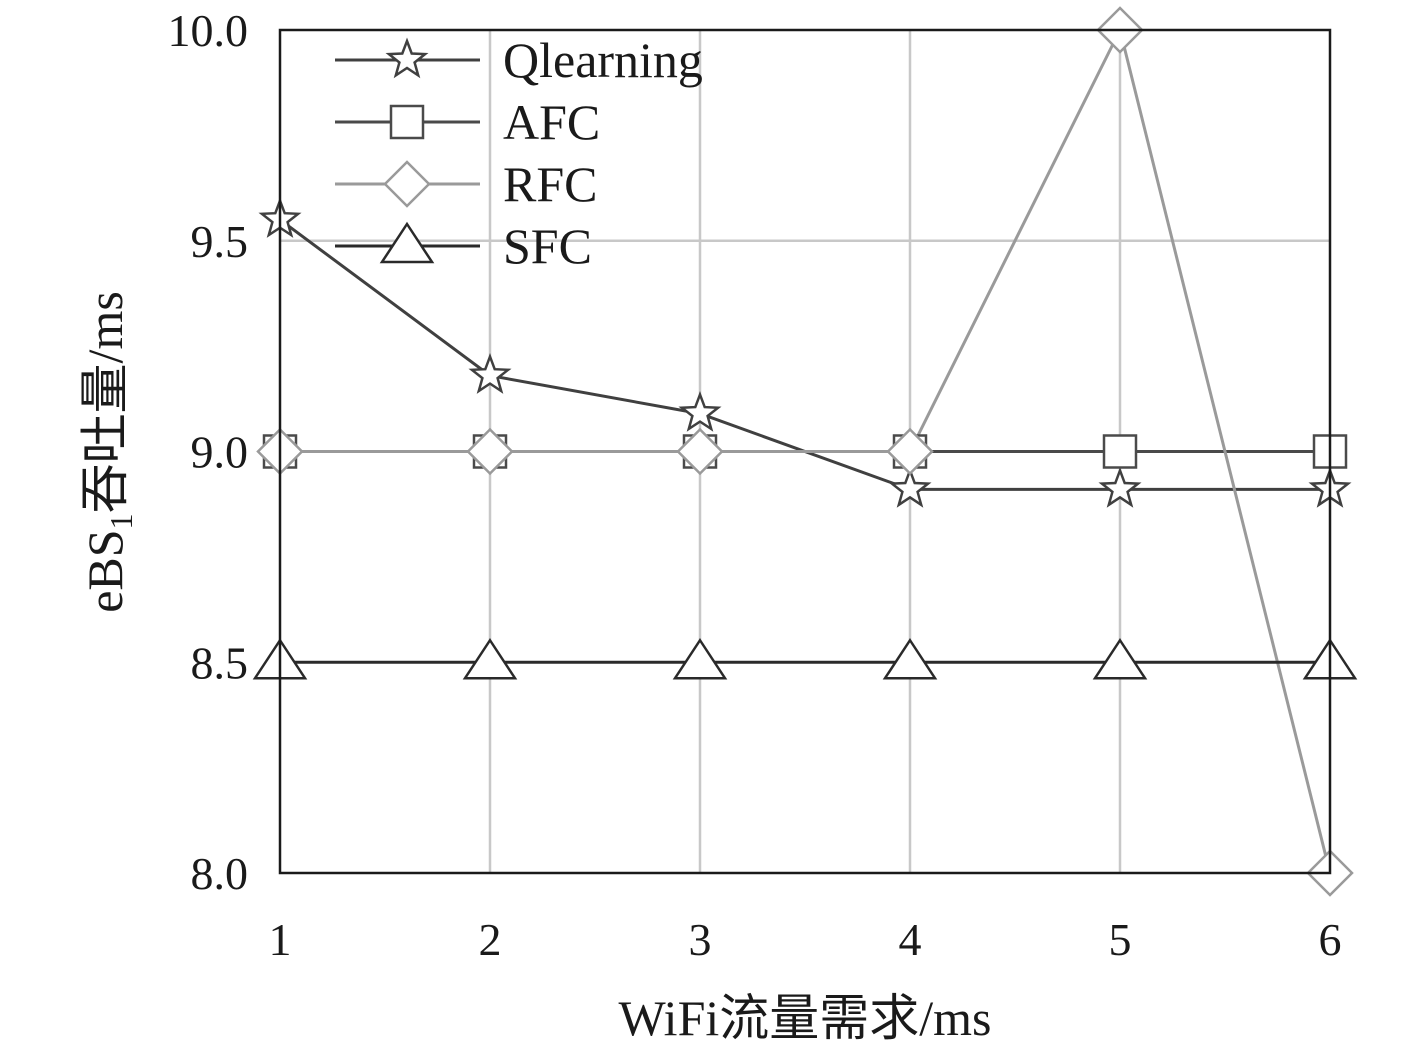 This screenshot has height=1063, width=1417. I want to click on legend-marker-afc, so click(407, 122).